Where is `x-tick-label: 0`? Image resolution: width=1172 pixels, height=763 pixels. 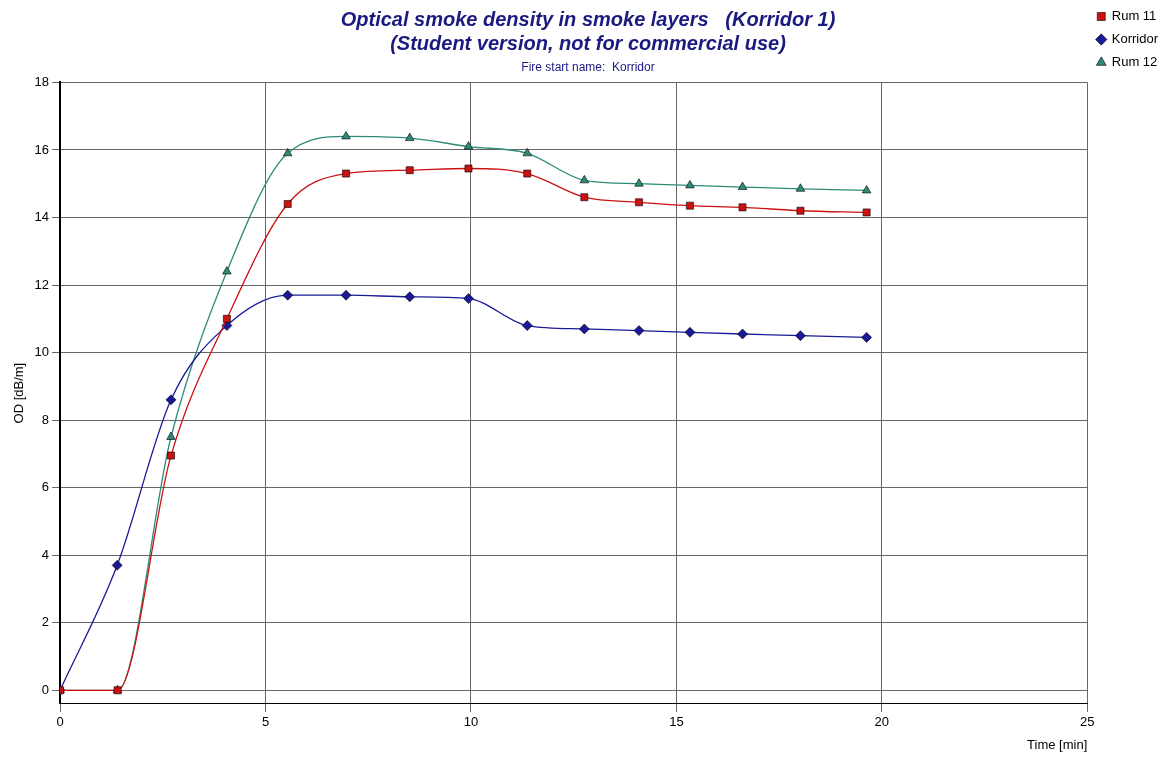
x-tick-label: 0 is located at coordinates (60, 722).